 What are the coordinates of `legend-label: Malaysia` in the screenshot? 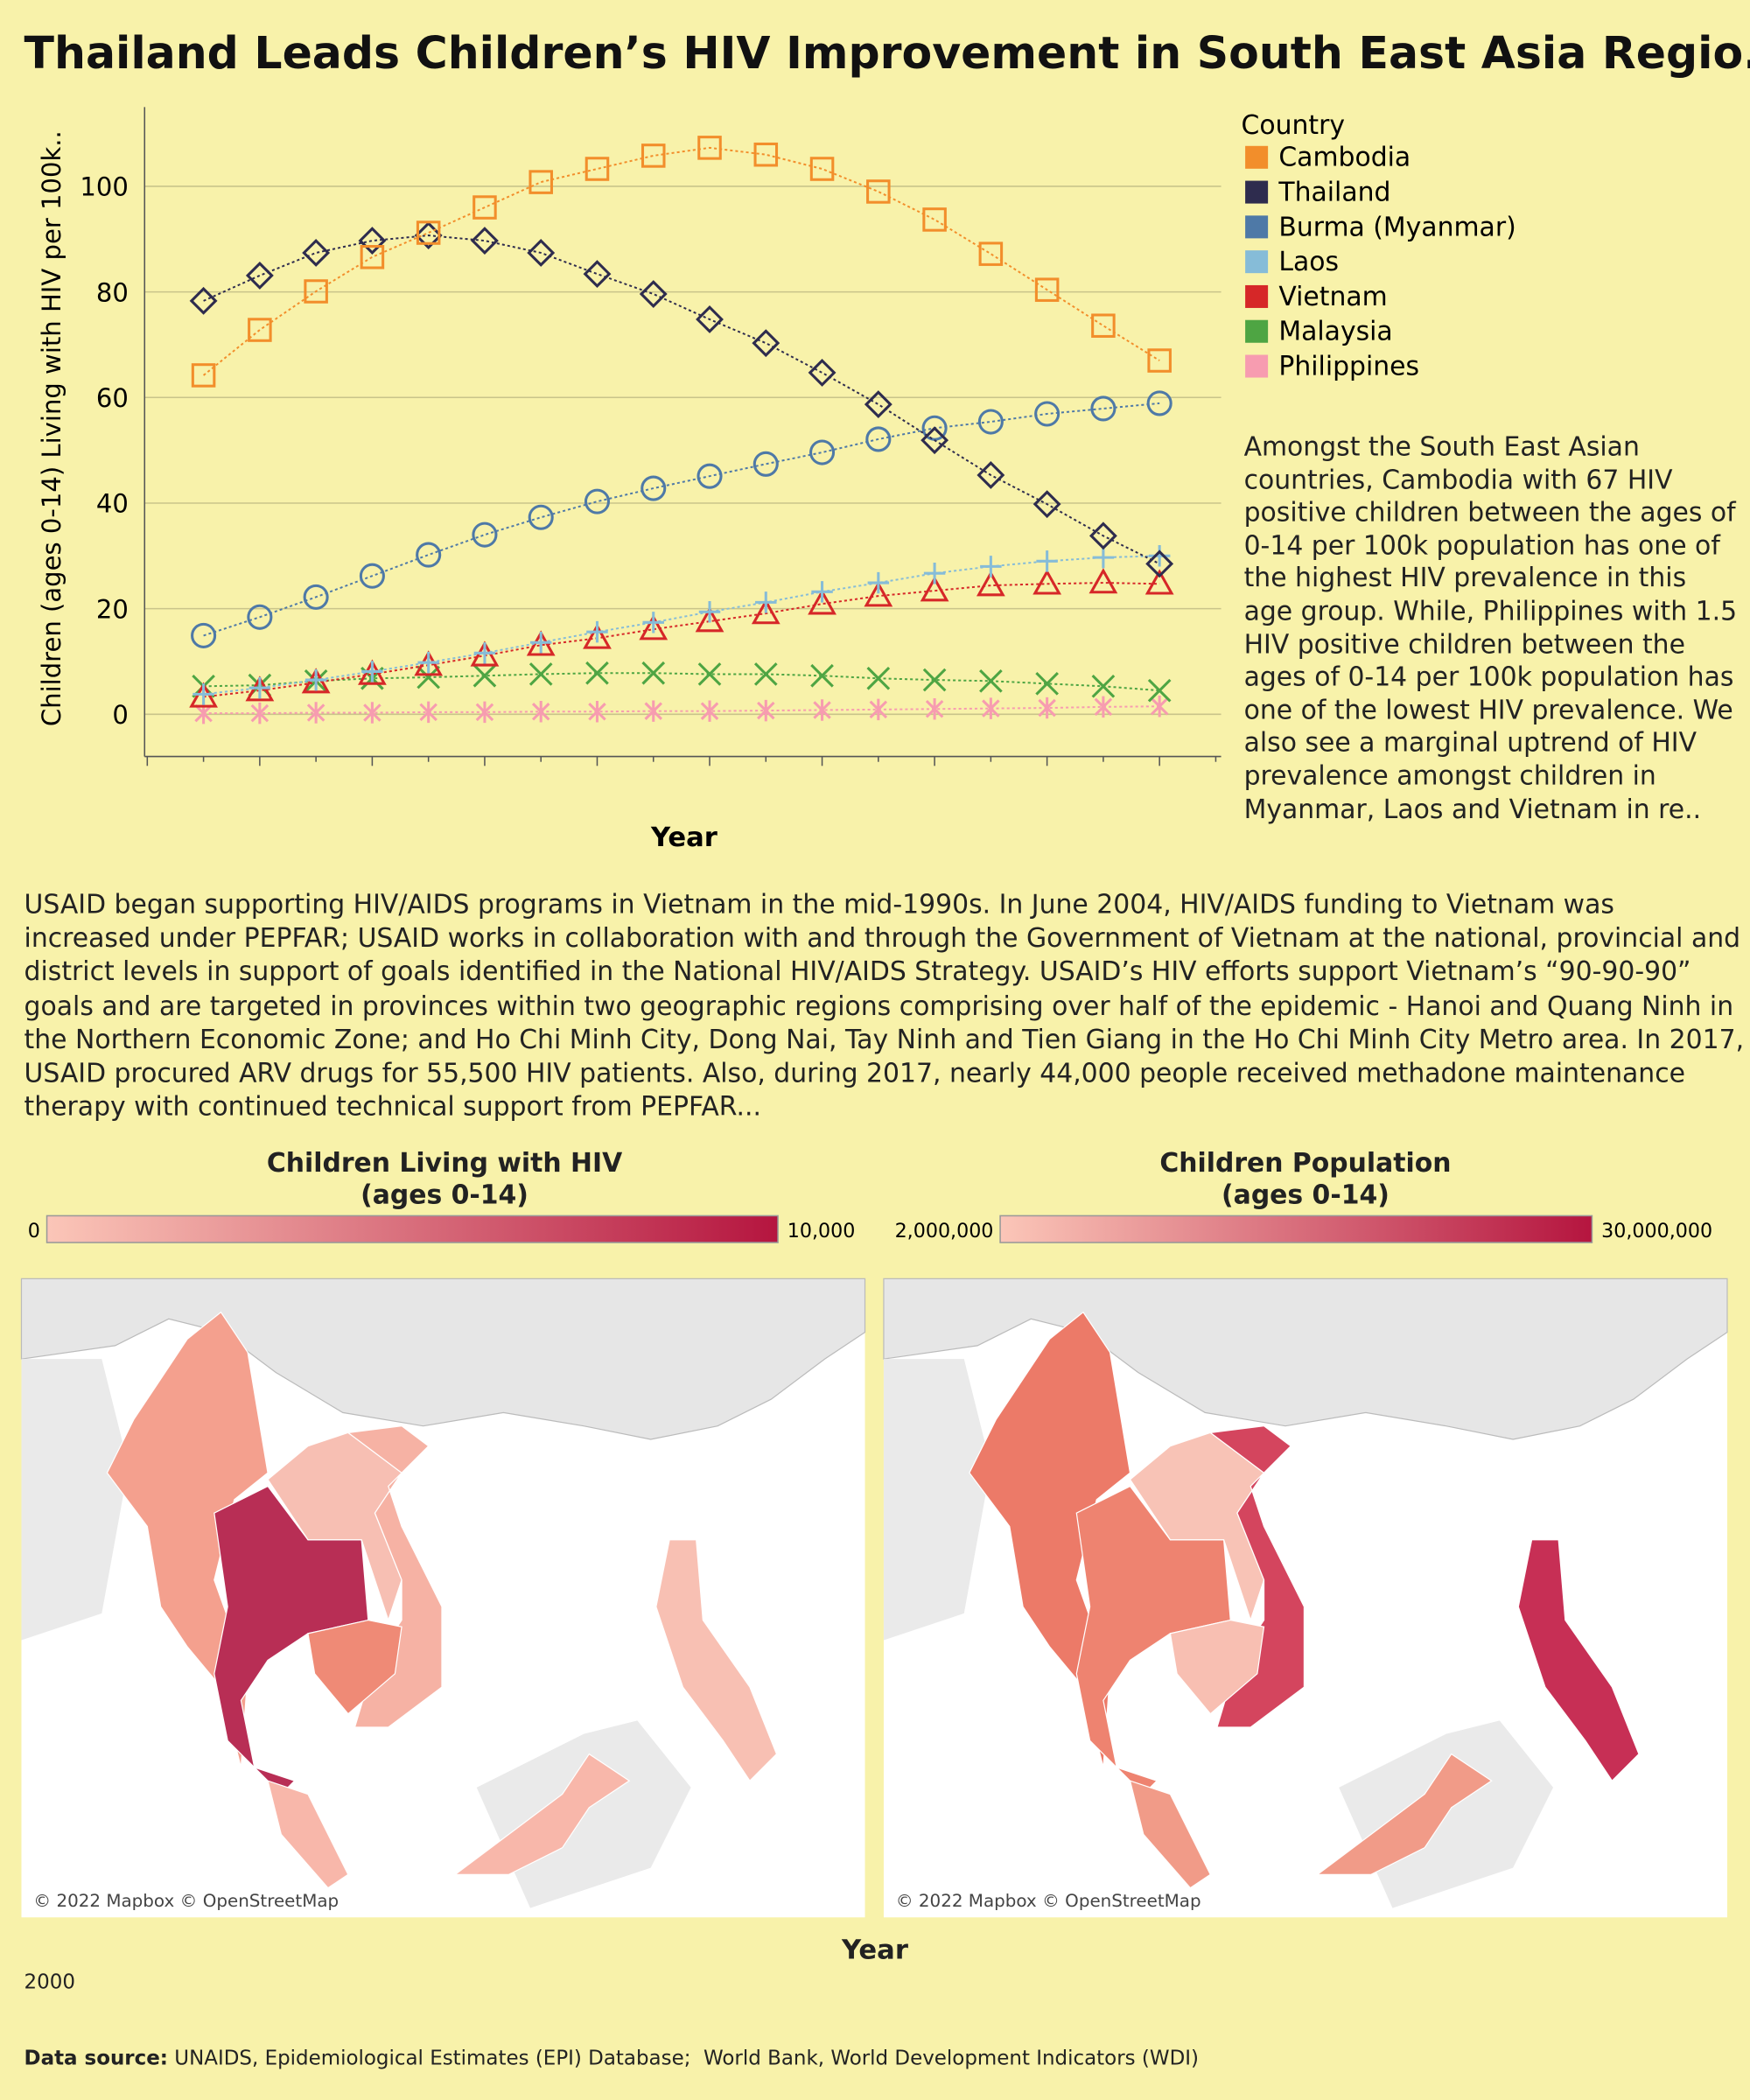 It's located at (1335, 332).